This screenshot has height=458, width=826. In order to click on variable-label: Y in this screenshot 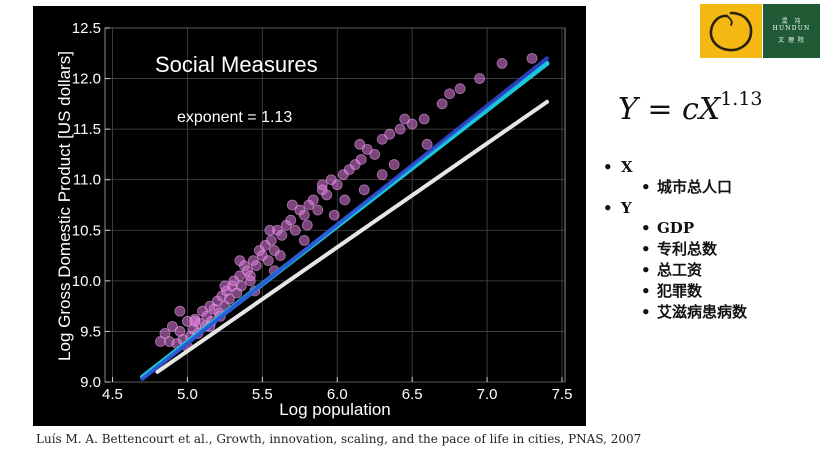, I will do `click(626, 208)`.